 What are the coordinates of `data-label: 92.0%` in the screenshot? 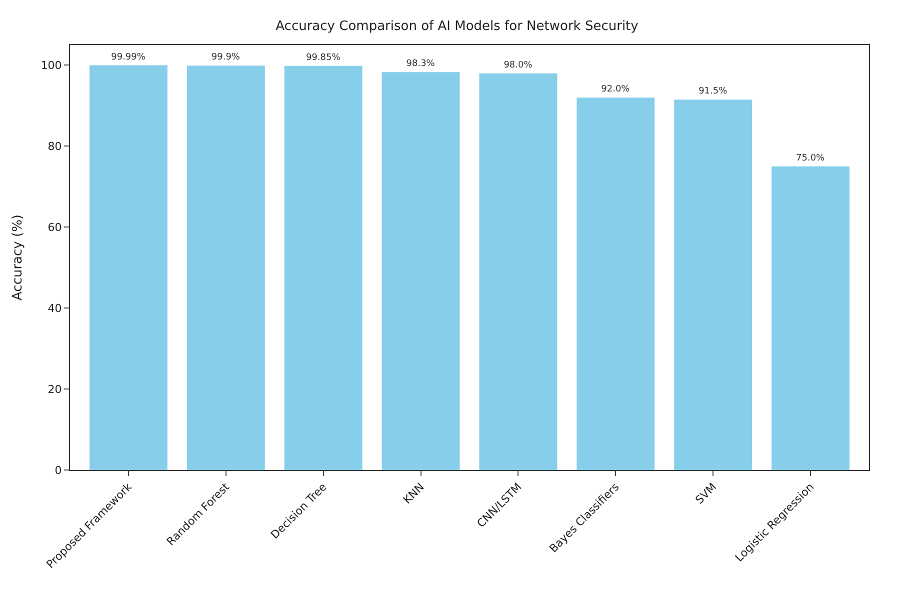 It's located at (615, 89).